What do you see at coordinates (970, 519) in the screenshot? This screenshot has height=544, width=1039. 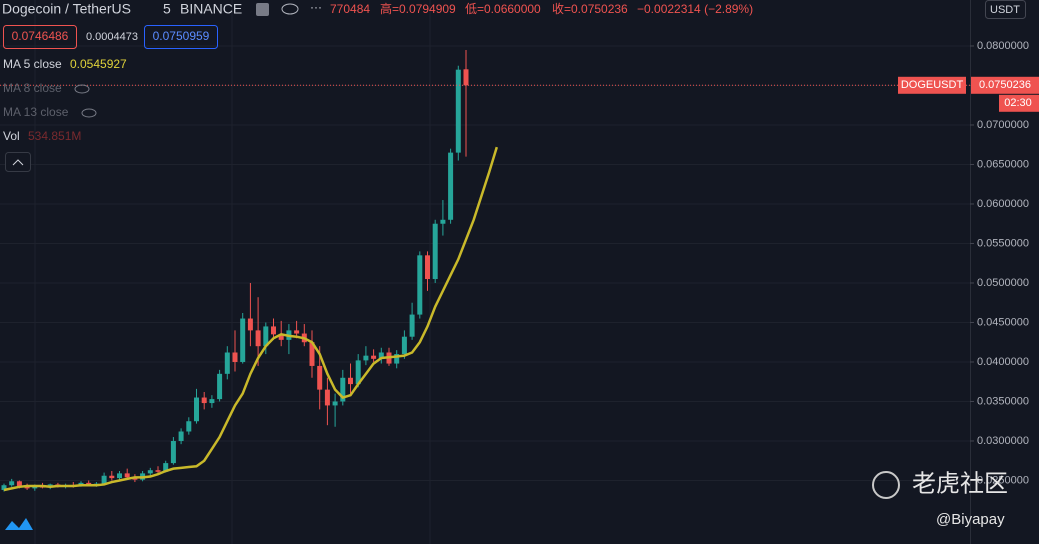 I see `watermark-handle: @Biyapay` at bounding box center [970, 519].